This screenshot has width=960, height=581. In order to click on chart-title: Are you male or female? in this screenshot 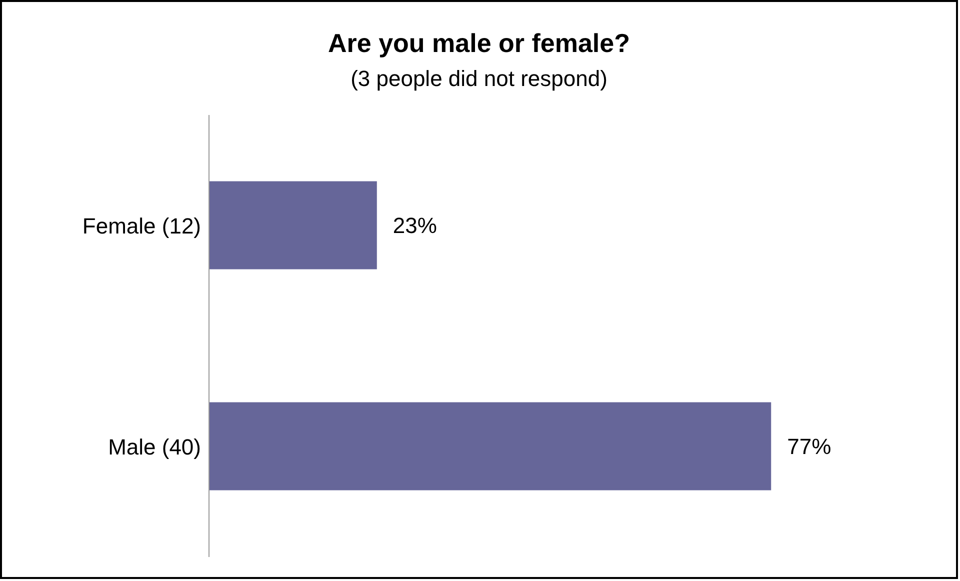, I will do `click(479, 43)`.